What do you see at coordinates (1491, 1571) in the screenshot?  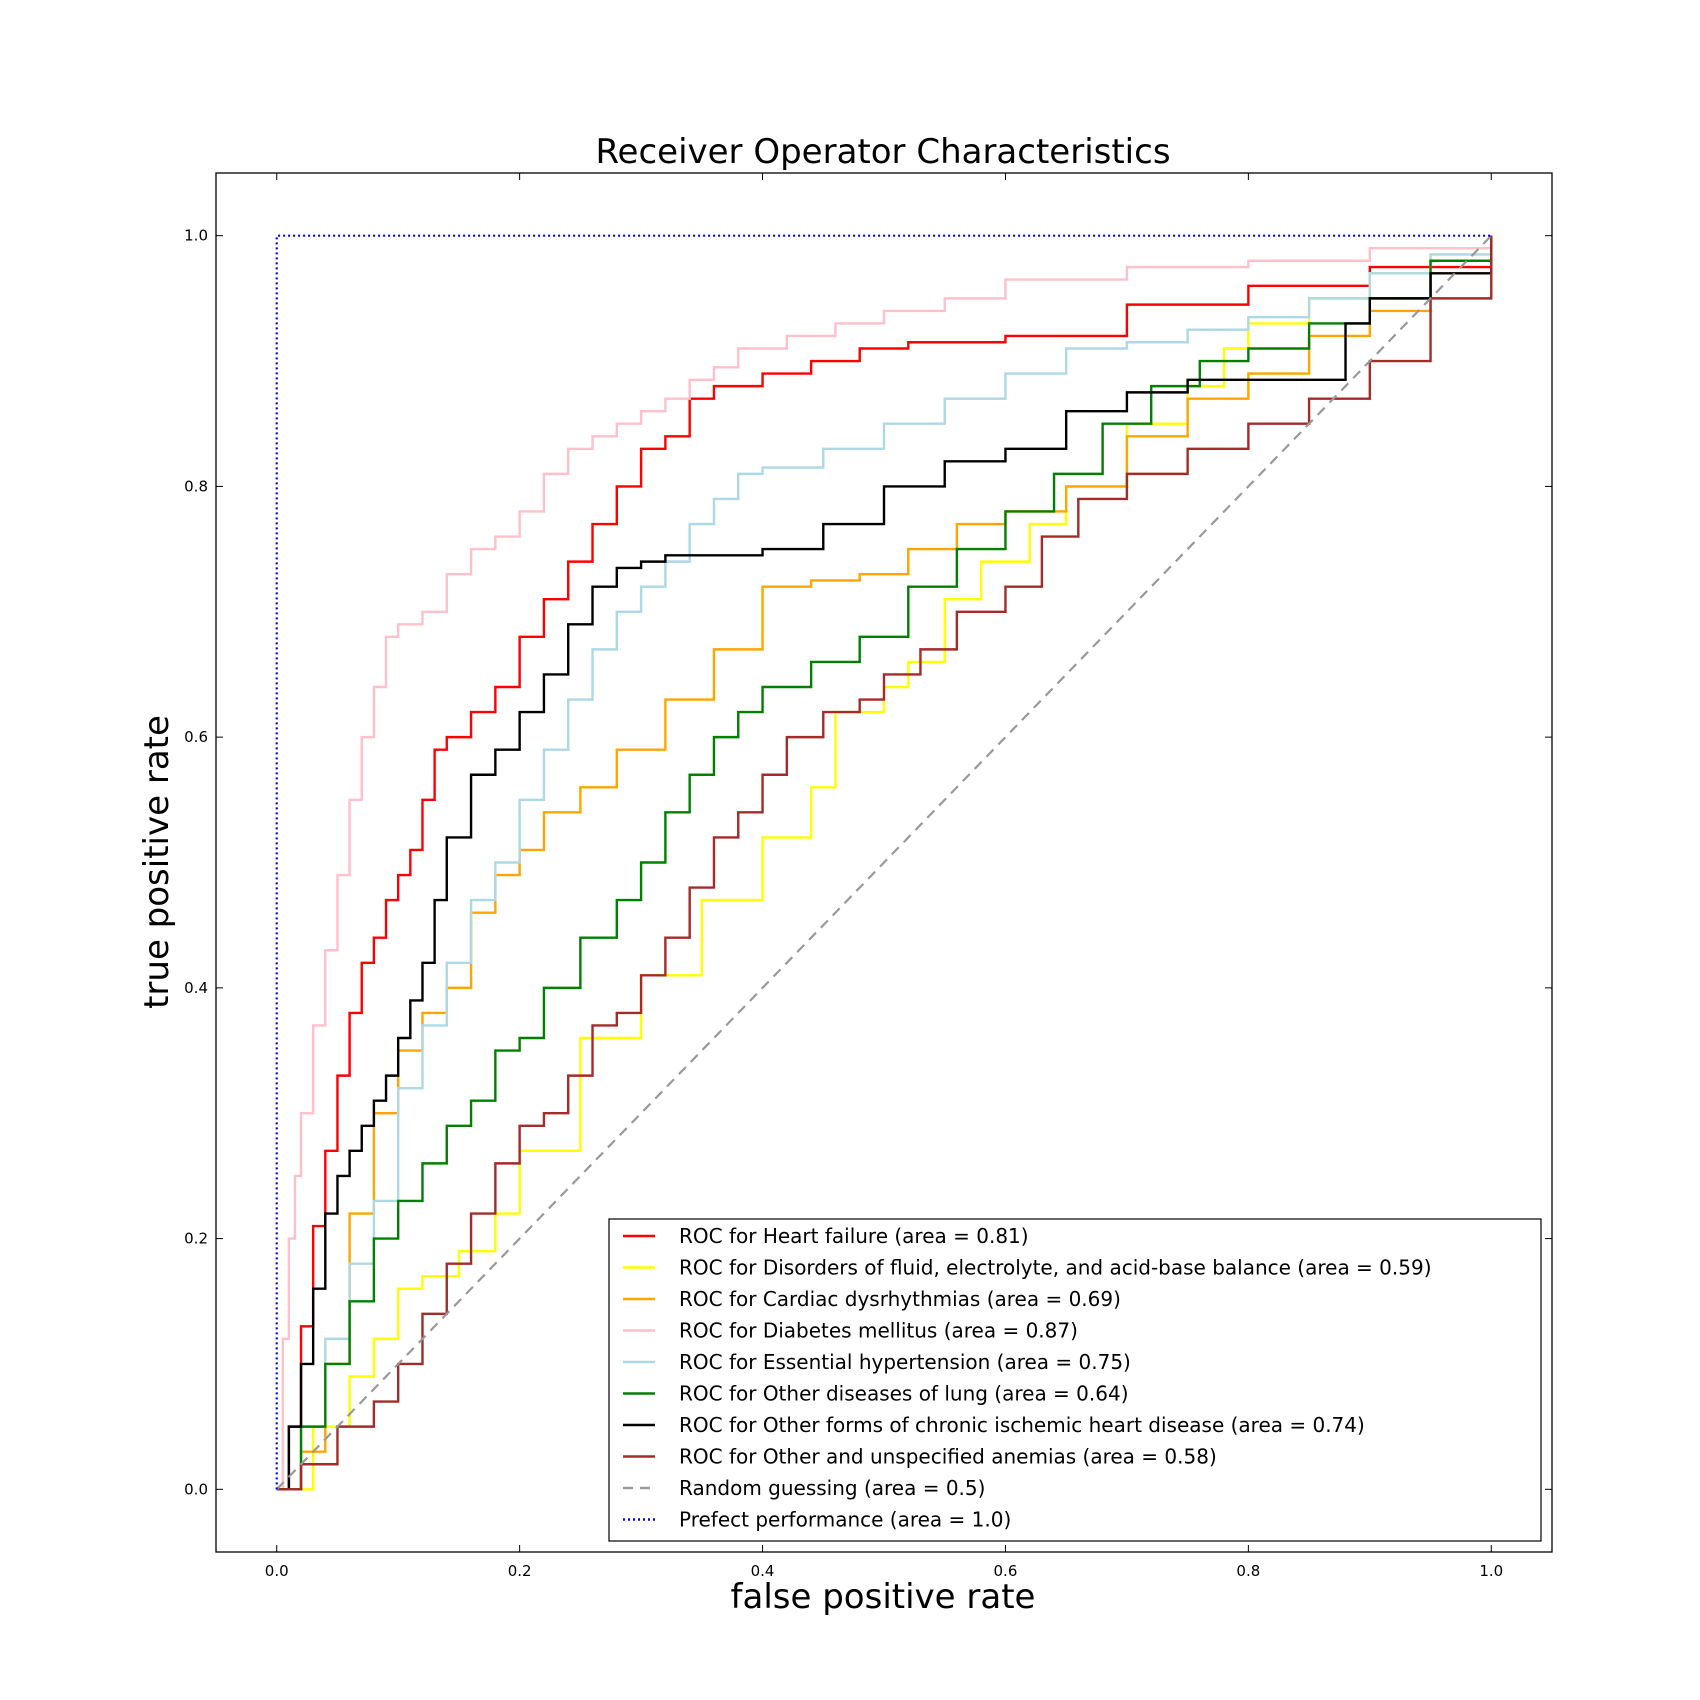 I see `x-tick-label: 1.0` at bounding box center [1491, 1571].